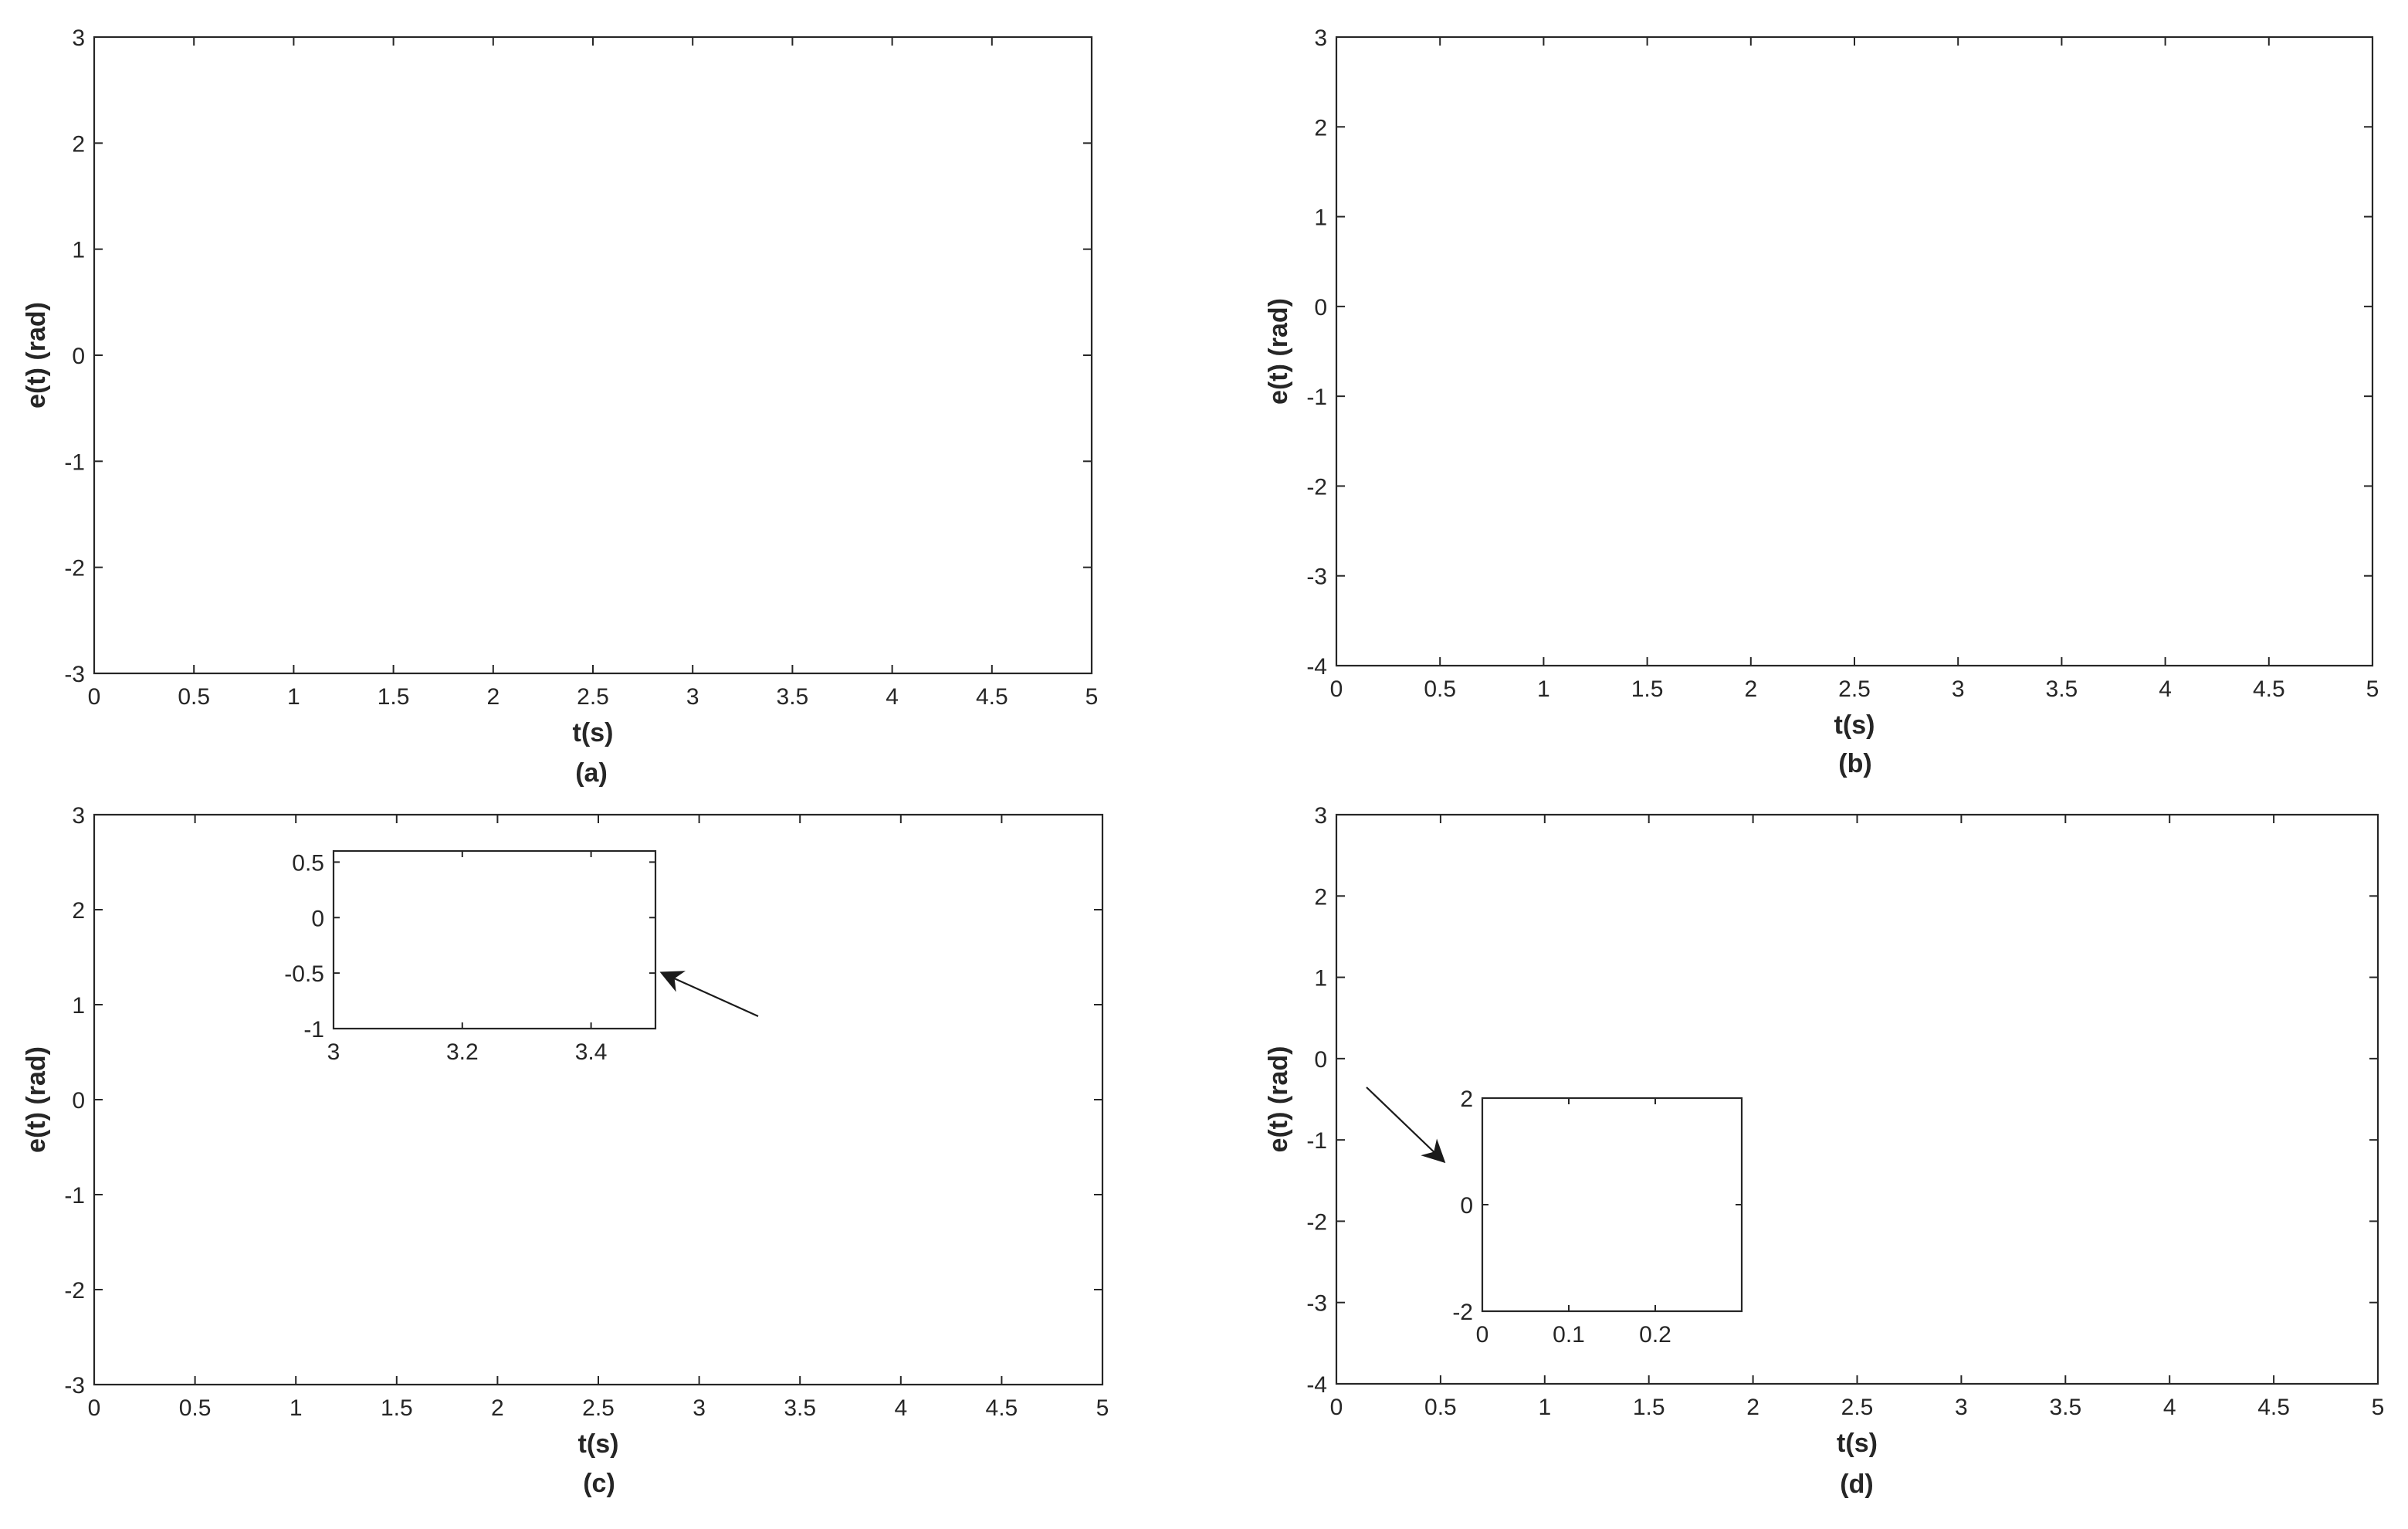 Image resolution: width=2408 pixels, height=1529 pixels. I want to click on inset-x-tick-label: 0.2, so click(1655, 1335).